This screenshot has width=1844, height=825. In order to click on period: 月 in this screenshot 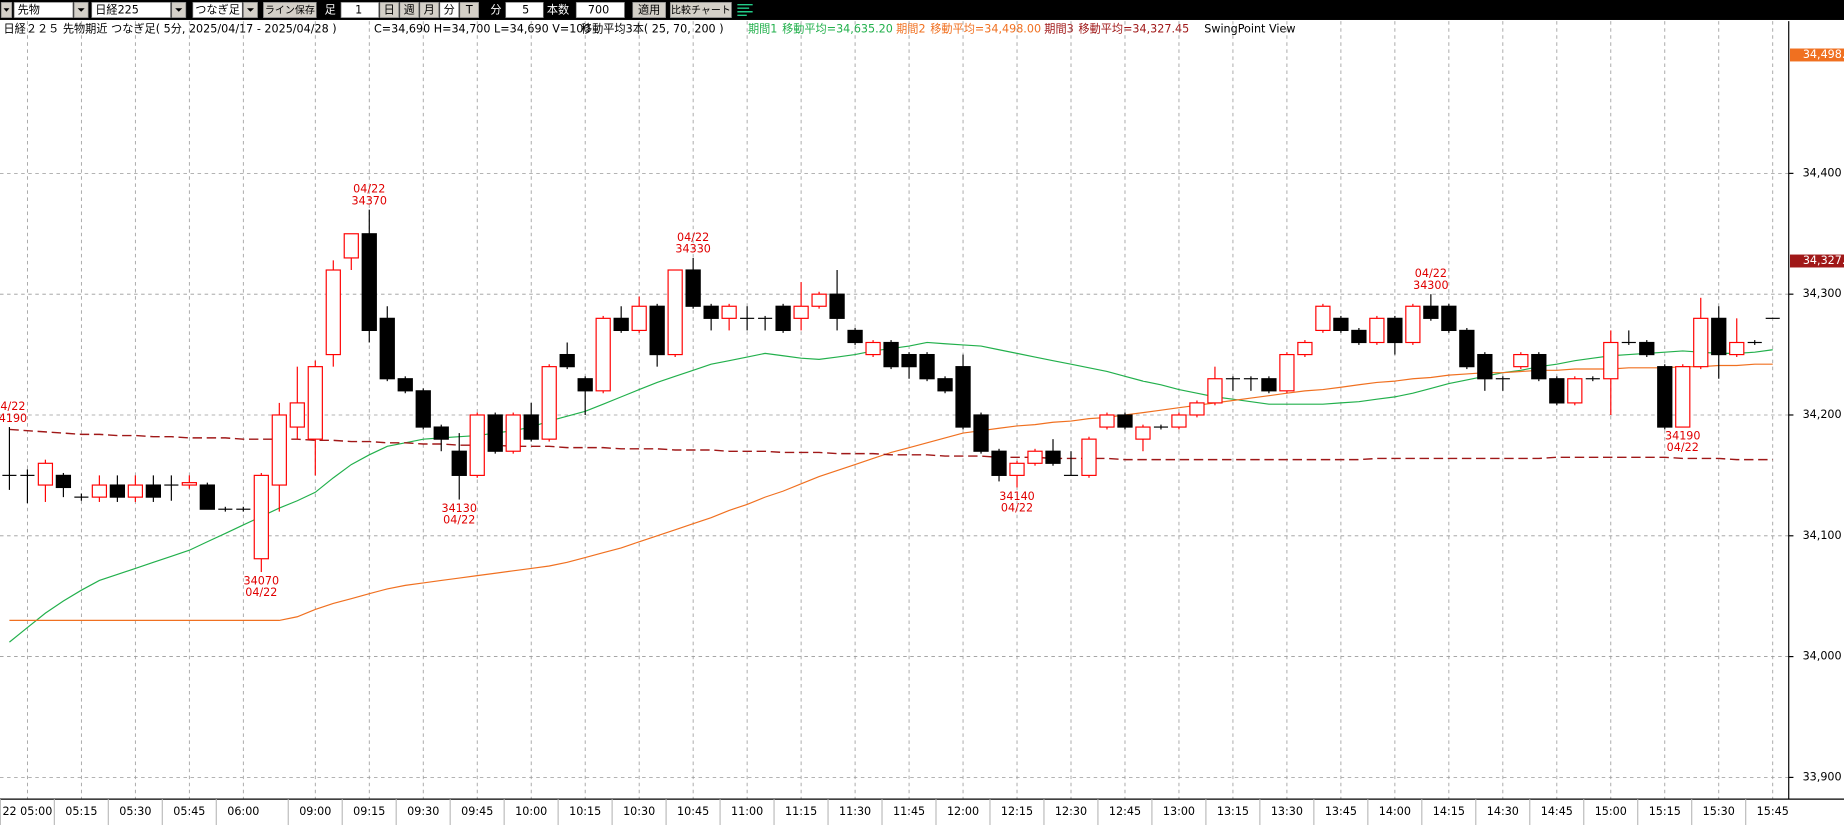, I will do `click(429, 10)`.